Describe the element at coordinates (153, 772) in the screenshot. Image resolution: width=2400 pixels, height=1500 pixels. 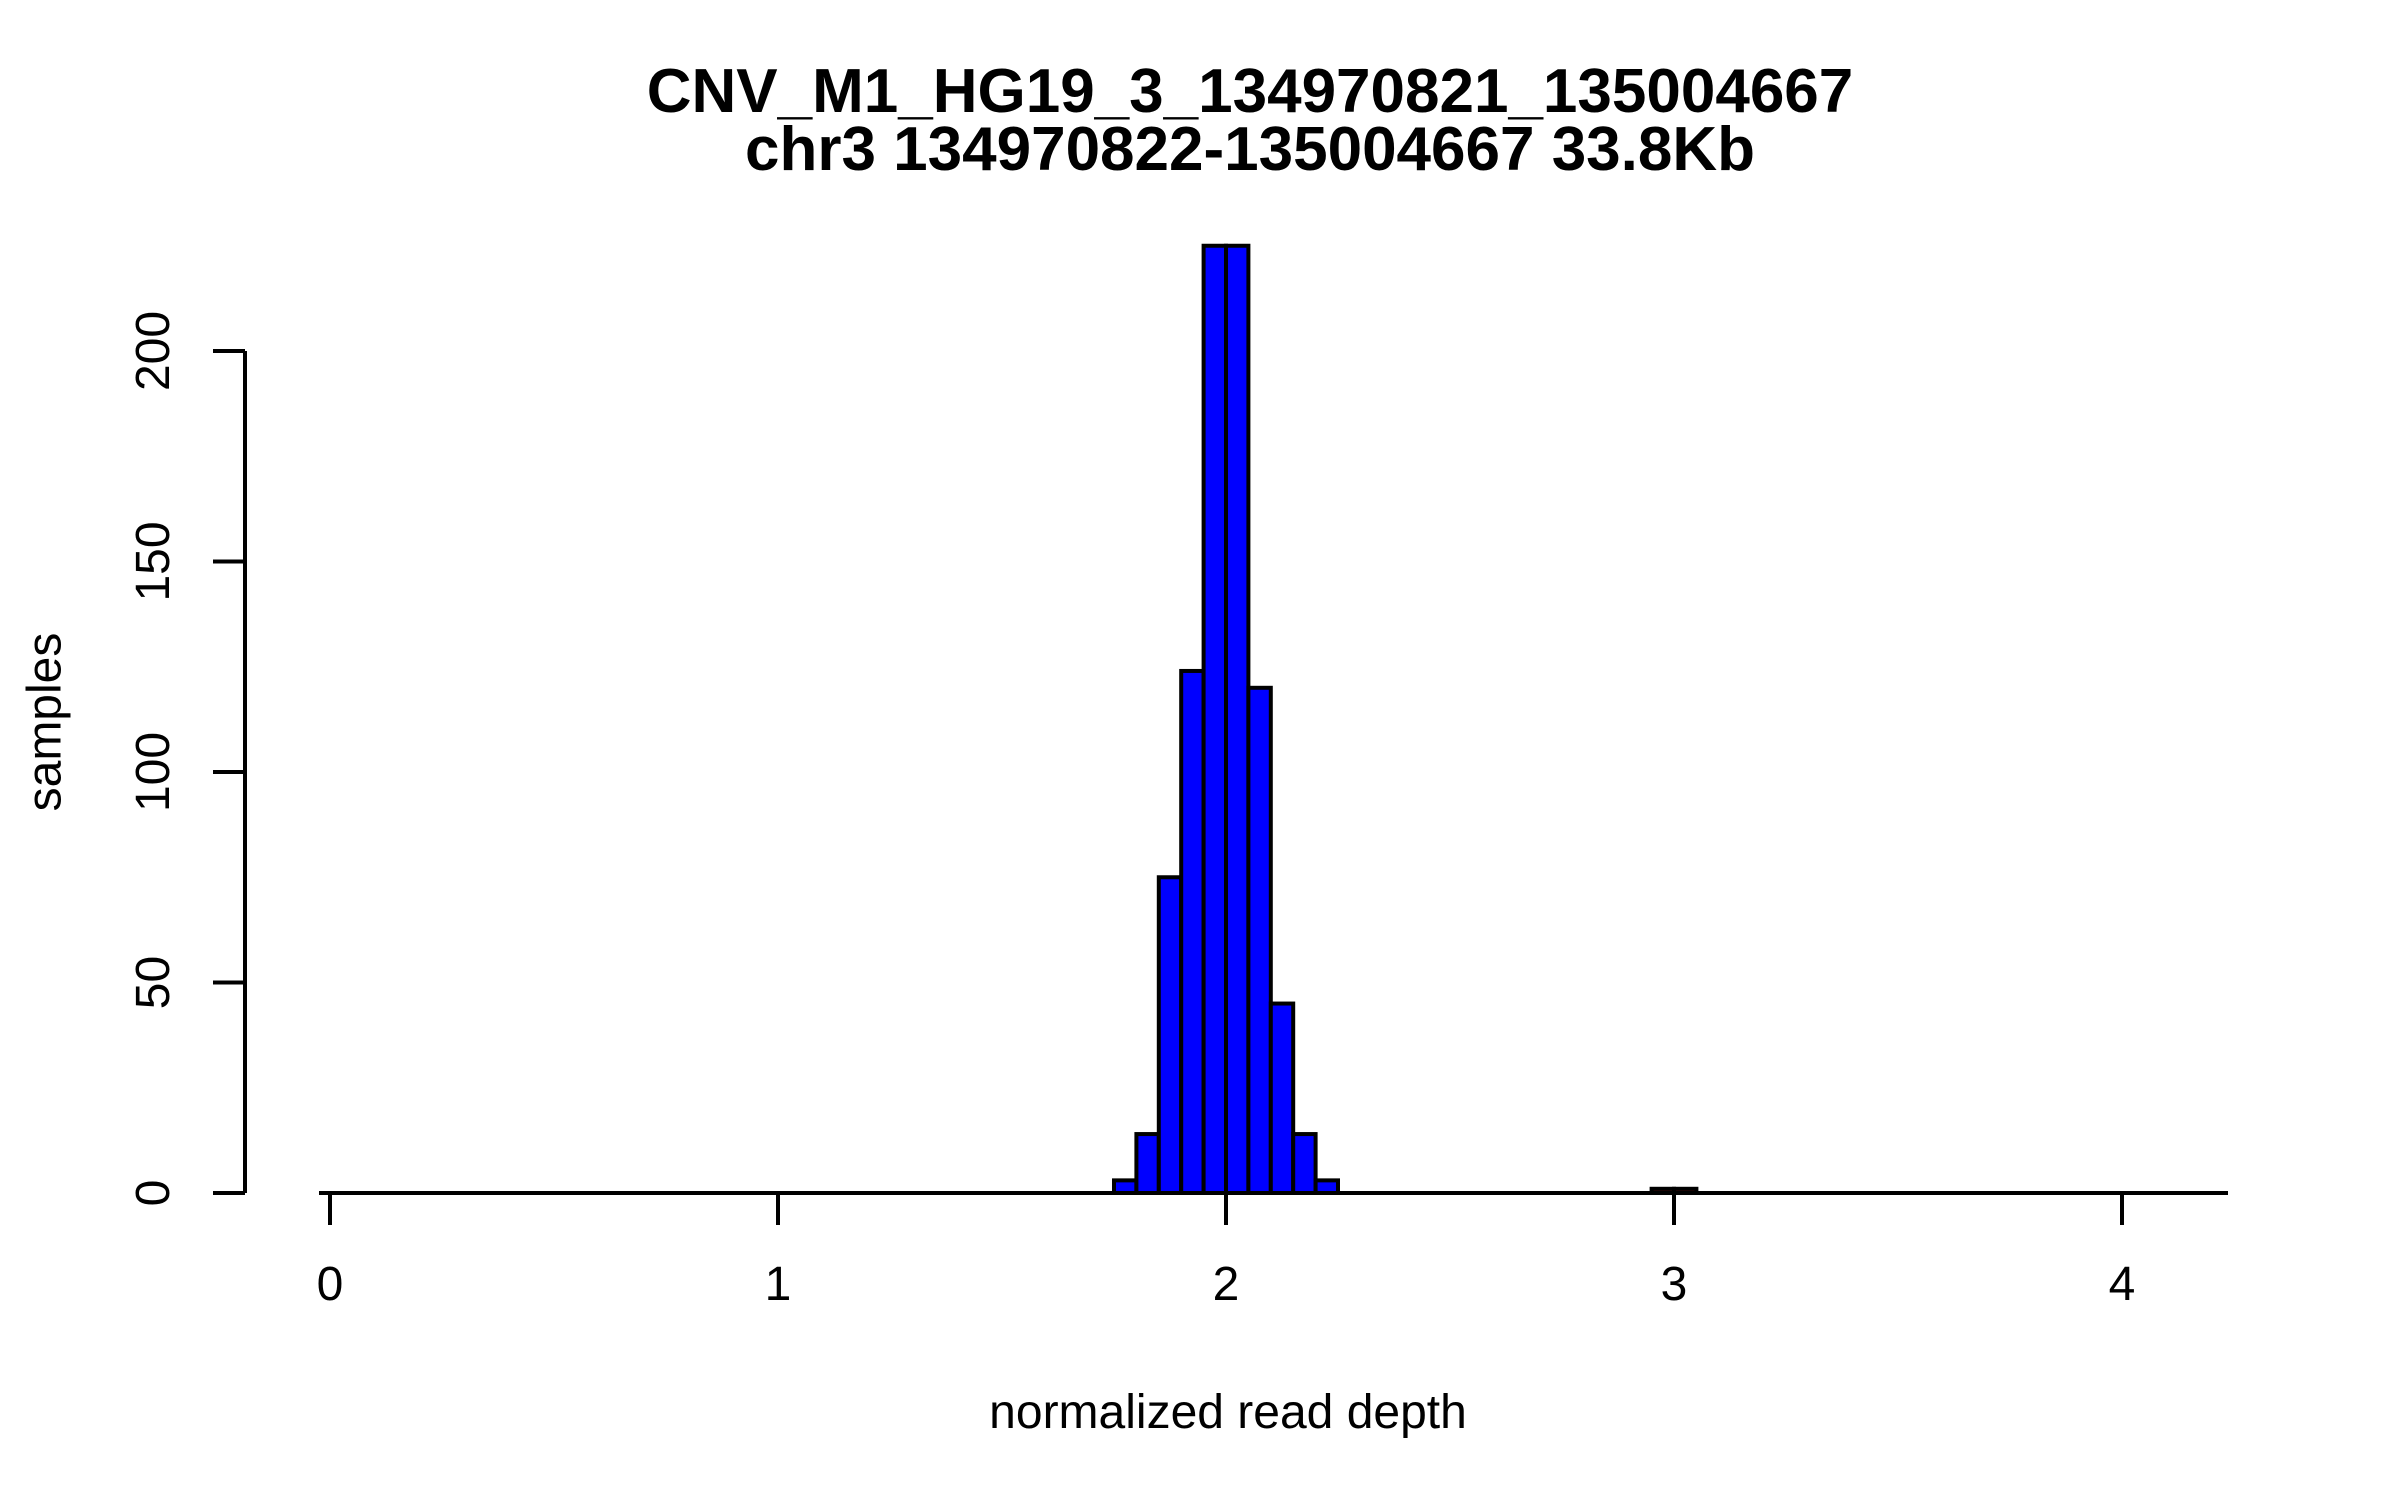
I see `y-tick-label: 100` at that location.